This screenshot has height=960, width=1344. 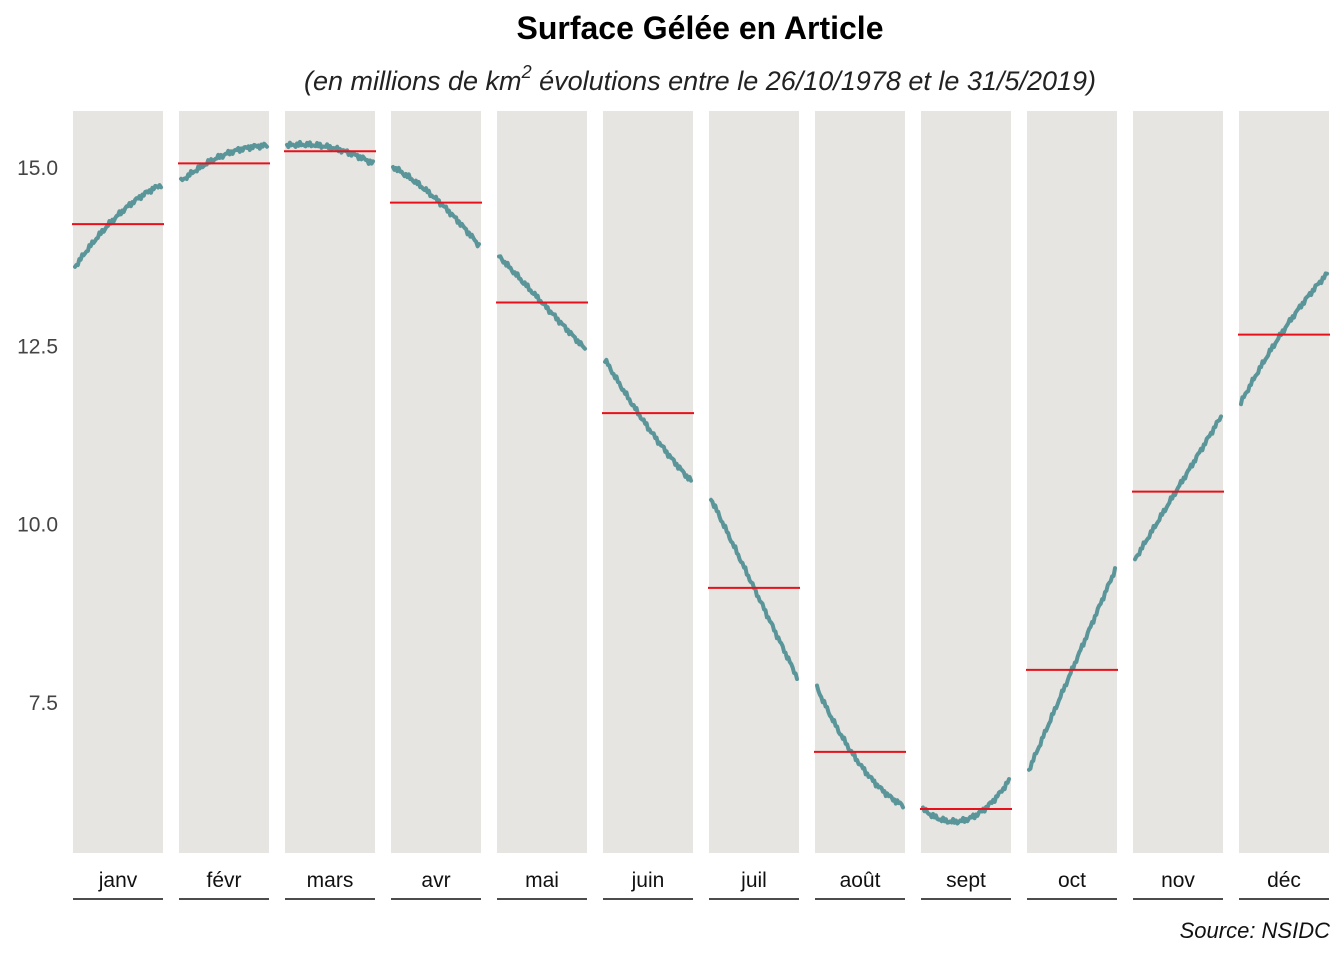 What do you see at coordinates (1072, 669) in the screenshot?
I see `series-line-oct` at bounding box center [1072, 669].